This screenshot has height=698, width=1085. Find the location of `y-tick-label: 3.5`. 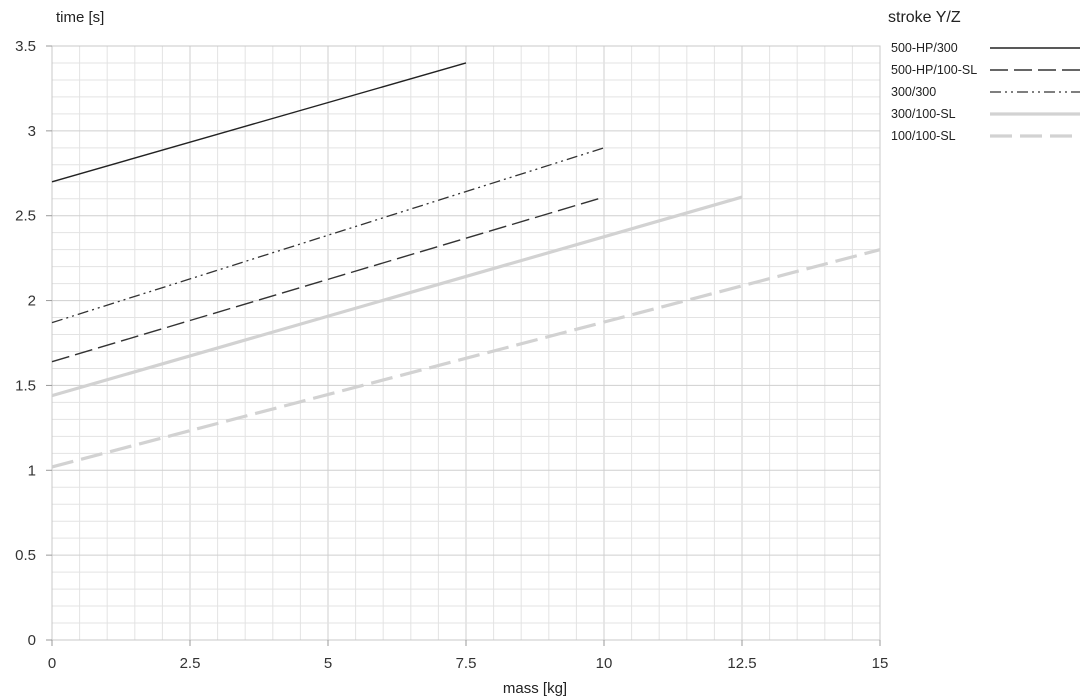

y-tick-label: 3.5 is located at coordinates (25, 46).